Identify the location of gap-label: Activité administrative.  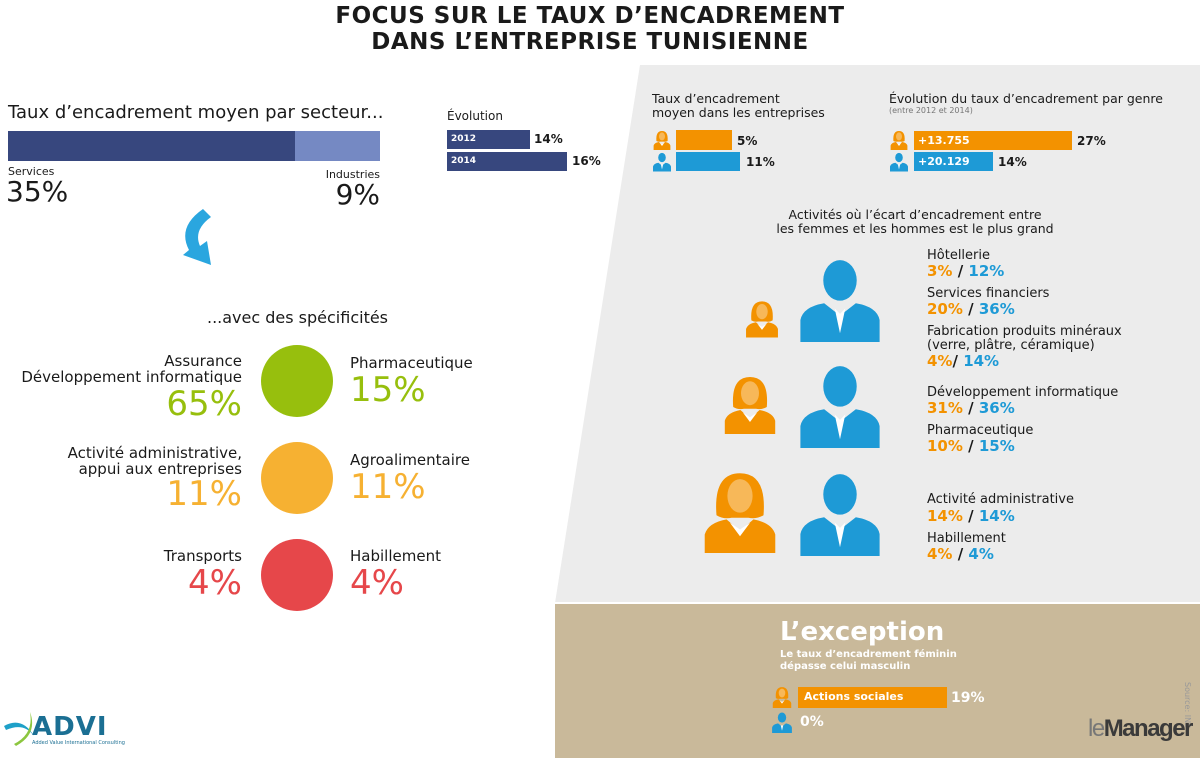
(1000, 499).